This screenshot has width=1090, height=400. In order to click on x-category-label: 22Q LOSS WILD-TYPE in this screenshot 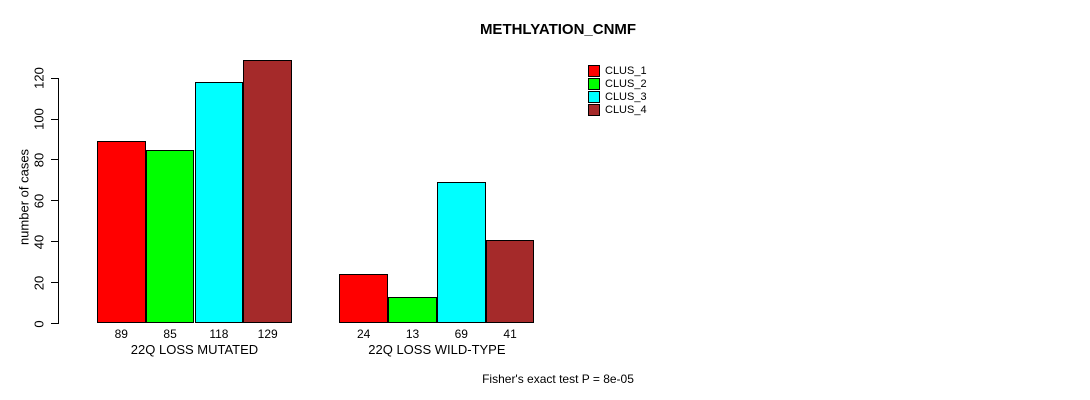, I will do `click(437, 349)`.